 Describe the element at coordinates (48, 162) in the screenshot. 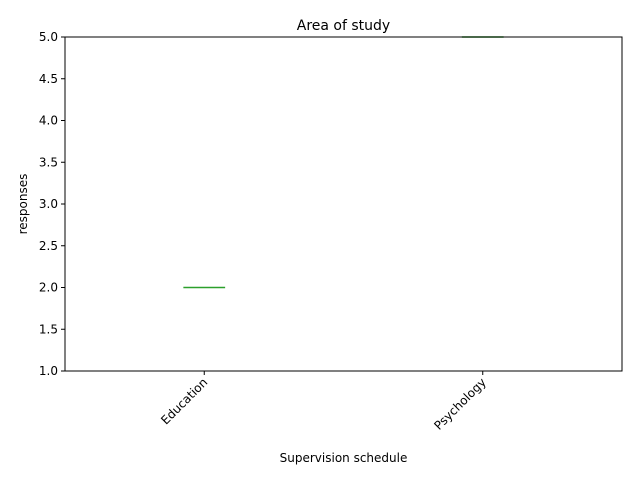

I see `y-tick-label: 3.5` at that location.